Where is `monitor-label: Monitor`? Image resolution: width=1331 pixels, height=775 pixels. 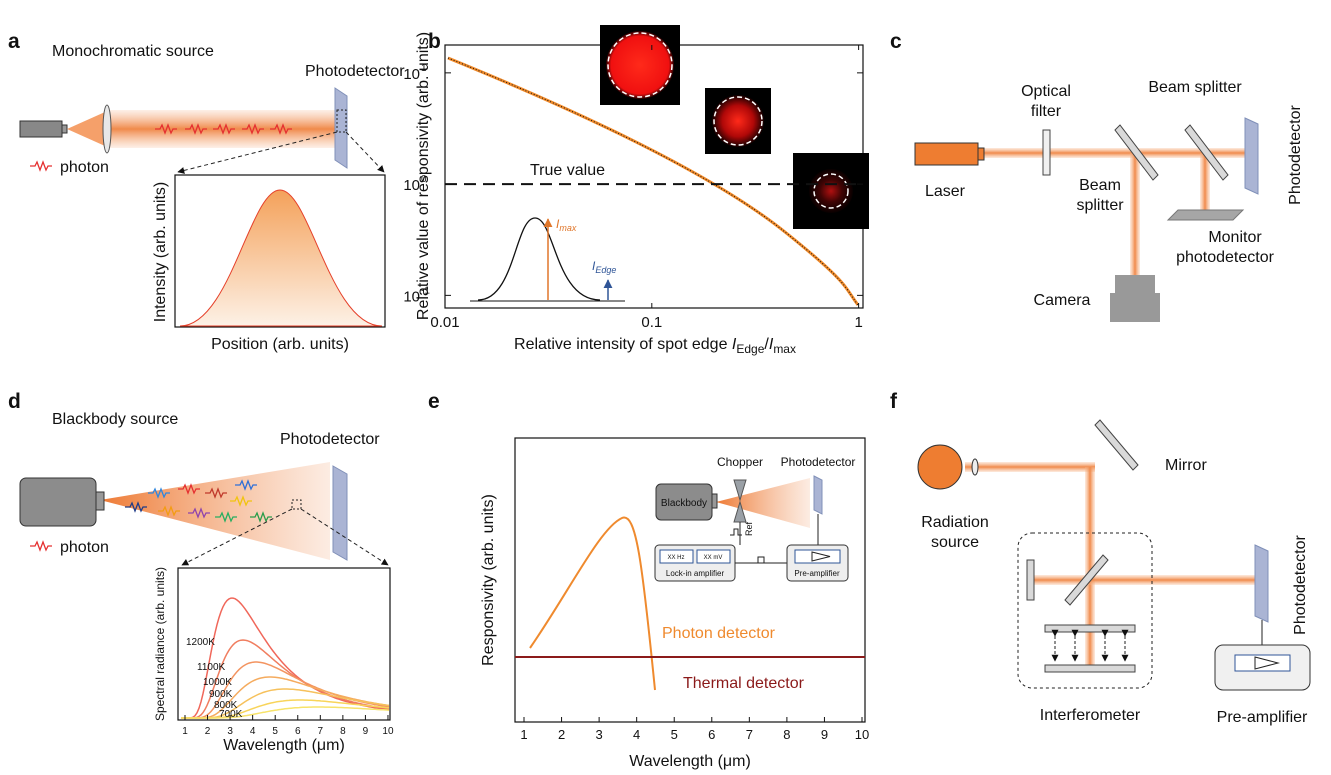
monitor-label: Monitor is located at coordinates (1235, 237).